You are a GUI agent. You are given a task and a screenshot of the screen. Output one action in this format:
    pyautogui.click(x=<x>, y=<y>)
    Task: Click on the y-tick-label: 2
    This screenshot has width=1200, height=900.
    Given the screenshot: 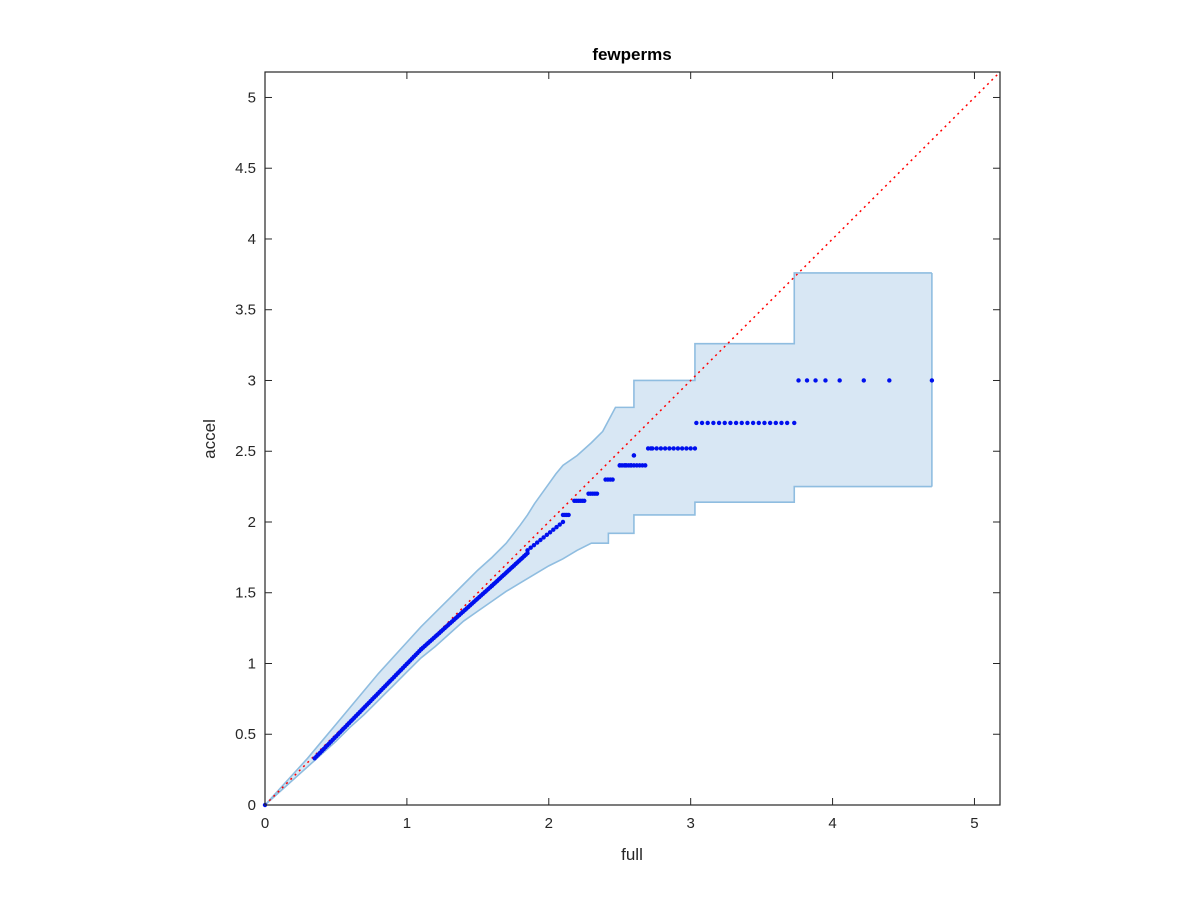 What is the action you would take?
    pyautogui.click(x=252, y=522)
    